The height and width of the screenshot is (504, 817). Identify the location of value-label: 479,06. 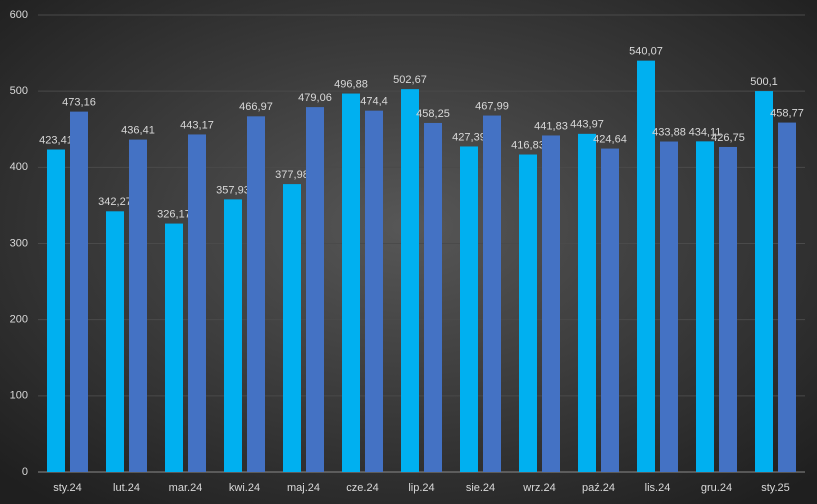
(315, 98).